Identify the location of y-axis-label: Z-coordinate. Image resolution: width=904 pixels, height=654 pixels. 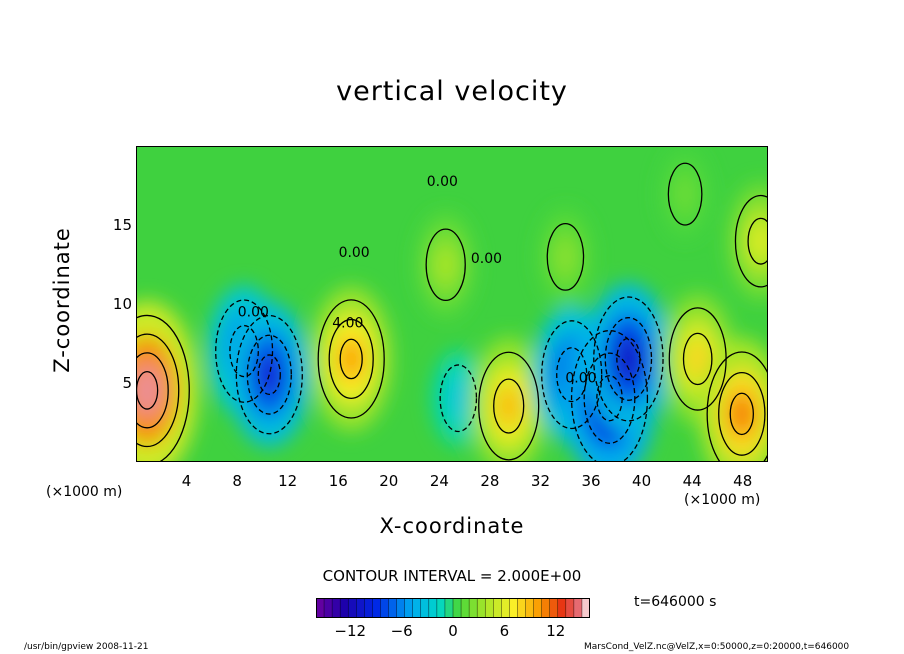
(62, 300).